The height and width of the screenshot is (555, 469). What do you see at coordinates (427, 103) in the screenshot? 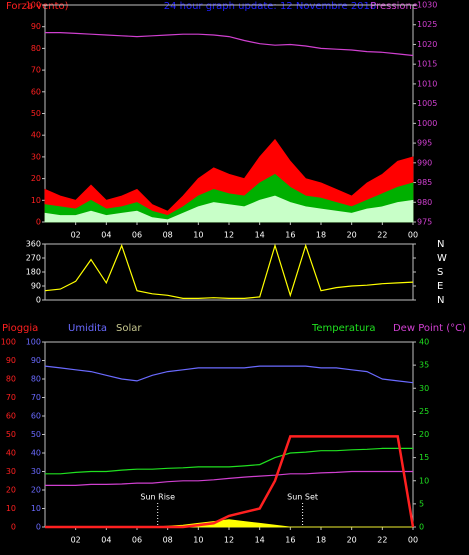
I see `y2-tick-label: 1005` at bounding box center [427, 103].